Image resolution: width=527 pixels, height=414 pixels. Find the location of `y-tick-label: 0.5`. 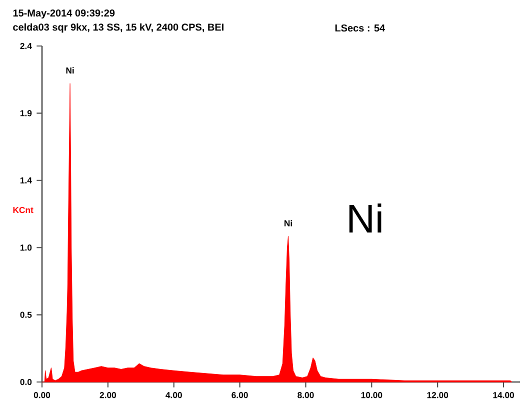

y-tick-label: 0.5 is located at coordinates (26, 315).